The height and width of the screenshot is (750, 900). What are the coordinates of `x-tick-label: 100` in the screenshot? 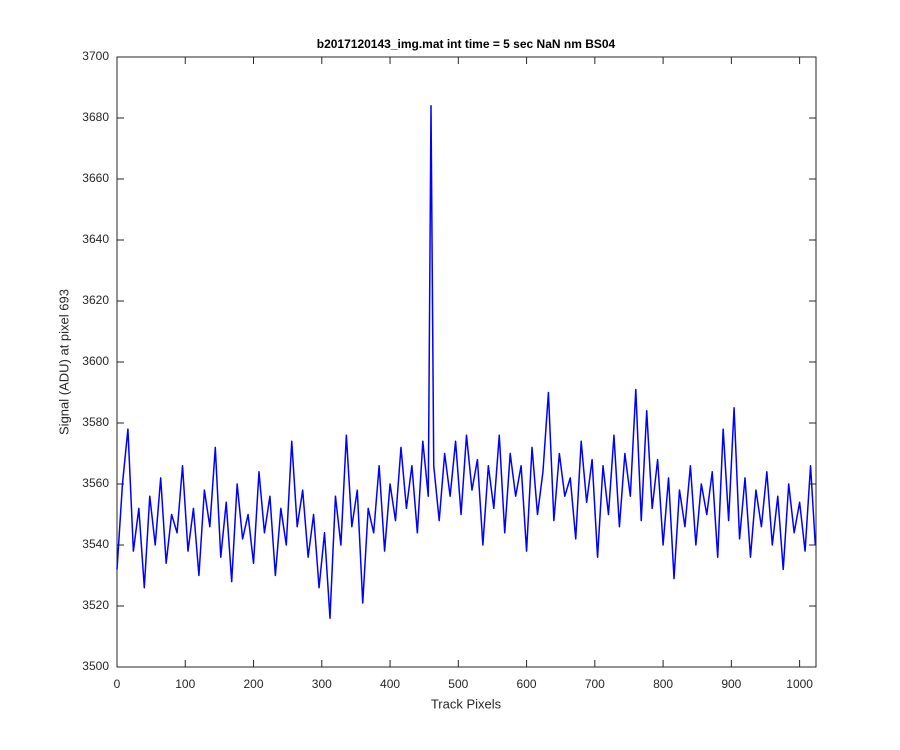 It's located at (185, 684).